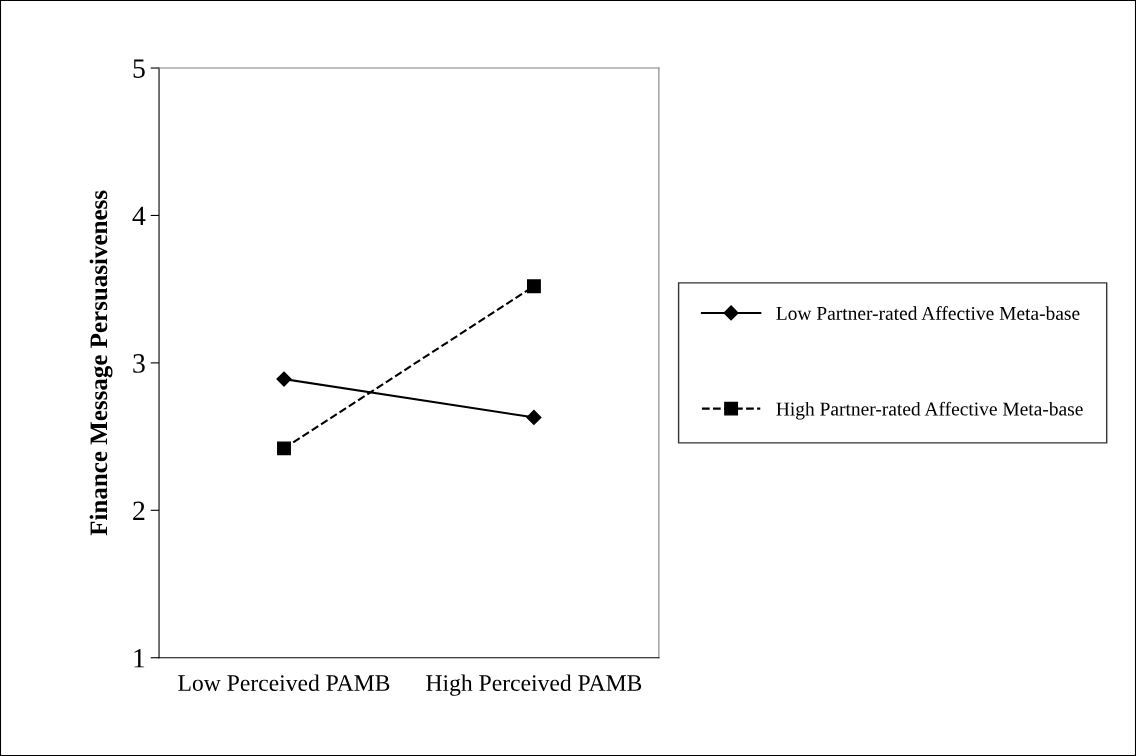 The height and width of the screenshot is (756, 1136). I want to click on y-axis-title: Finance Message Persuasiveness, so click(101, 363).